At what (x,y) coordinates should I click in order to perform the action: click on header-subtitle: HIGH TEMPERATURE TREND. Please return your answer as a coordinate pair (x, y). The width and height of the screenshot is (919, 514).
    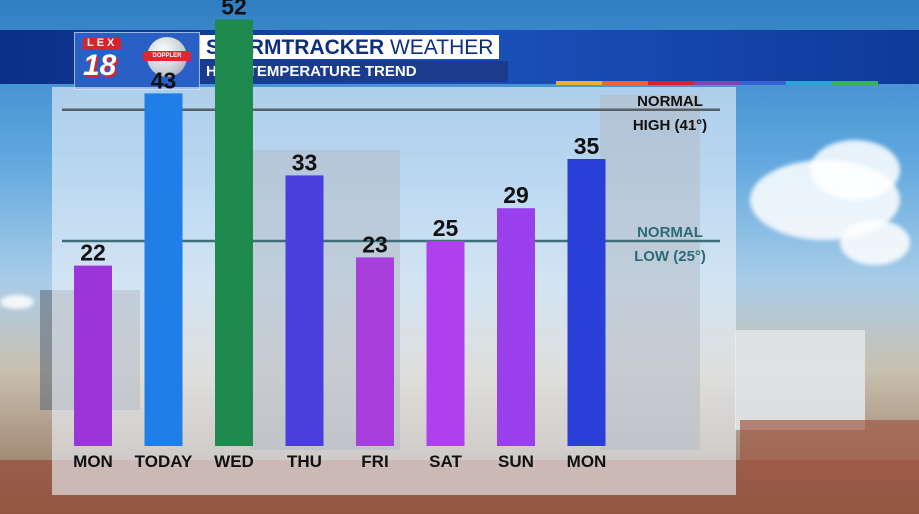
    Looking at the image, I should click on (354, 71).